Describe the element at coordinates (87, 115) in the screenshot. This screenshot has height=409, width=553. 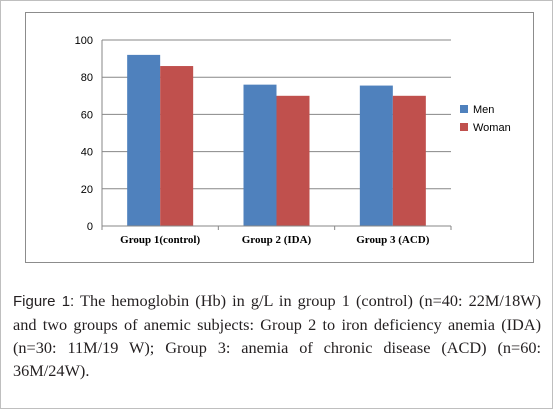
I see `y-tick-label: 60` at that location.